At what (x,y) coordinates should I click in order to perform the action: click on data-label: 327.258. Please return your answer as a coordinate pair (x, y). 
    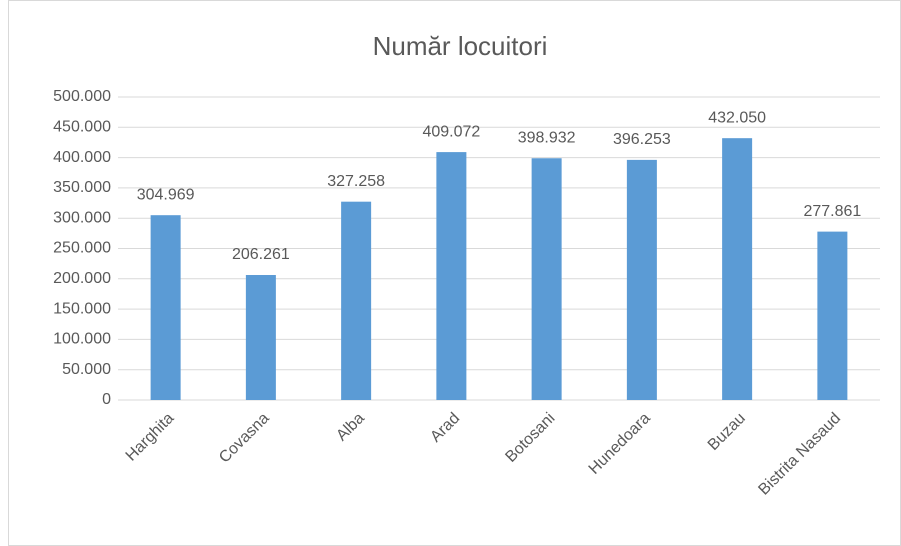
    Looking at the image, I should click on (356, 181).